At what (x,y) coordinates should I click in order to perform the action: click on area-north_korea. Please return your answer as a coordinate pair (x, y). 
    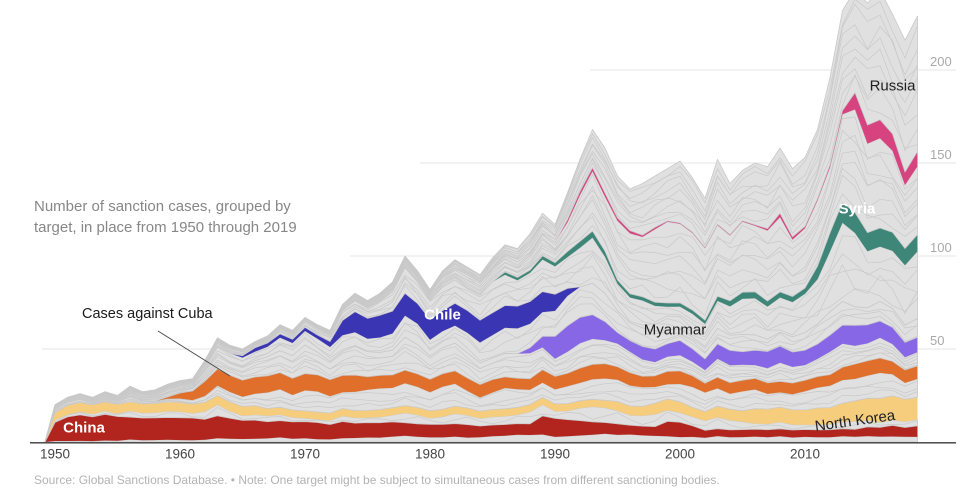
    Looking at the image, I should click on (481, 418).